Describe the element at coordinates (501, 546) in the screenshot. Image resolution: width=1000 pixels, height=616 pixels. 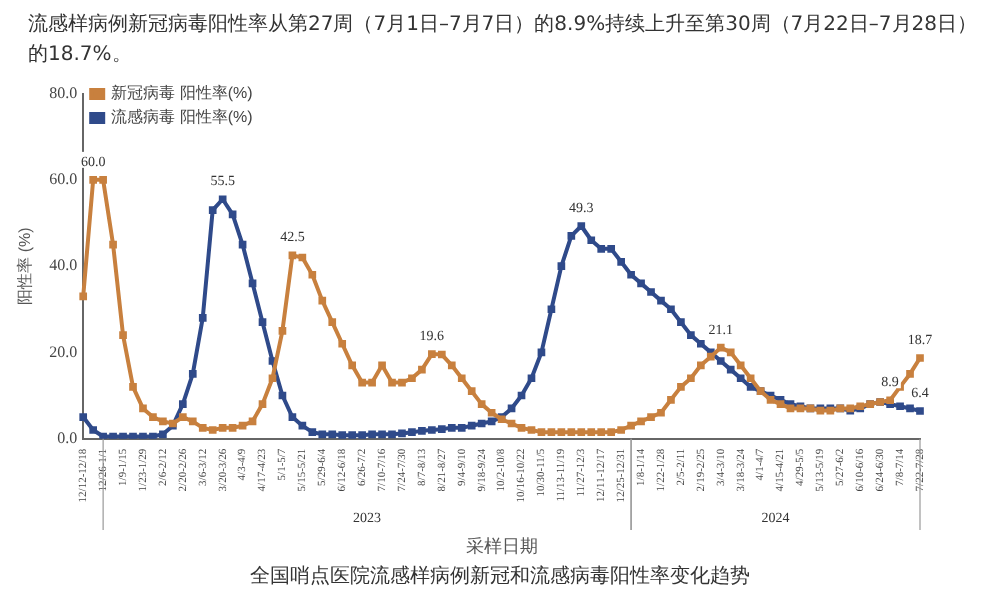
I see `x-axis-title: 采样日期` at that location.